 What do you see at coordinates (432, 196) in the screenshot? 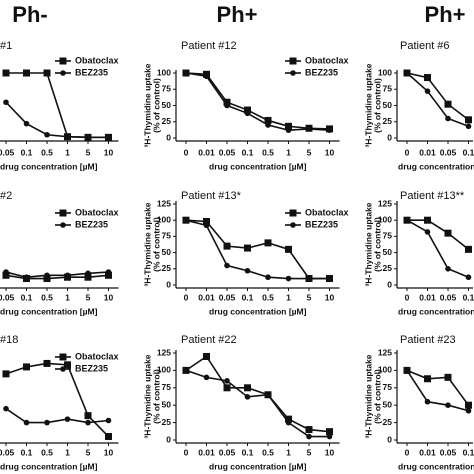
I see `panel-title: Patient #13**` at bounding box center [432, 196].